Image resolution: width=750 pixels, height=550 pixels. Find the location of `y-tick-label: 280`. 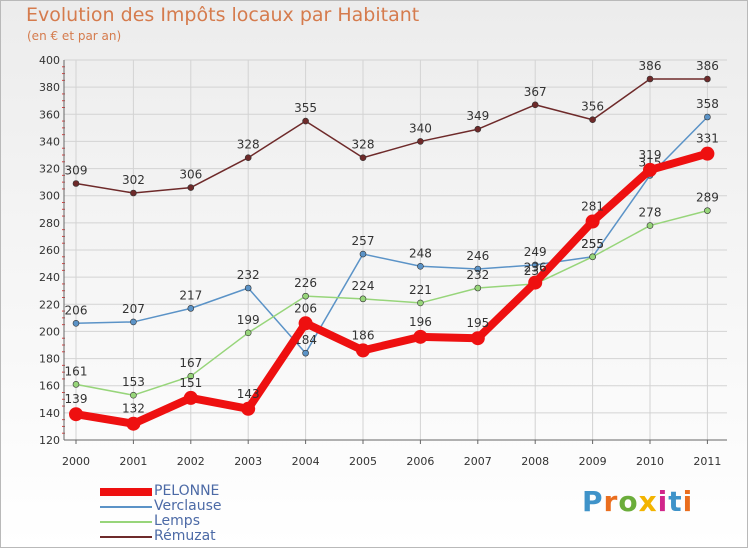

y-tick-label: 280 is located at coordinates (49, 223).